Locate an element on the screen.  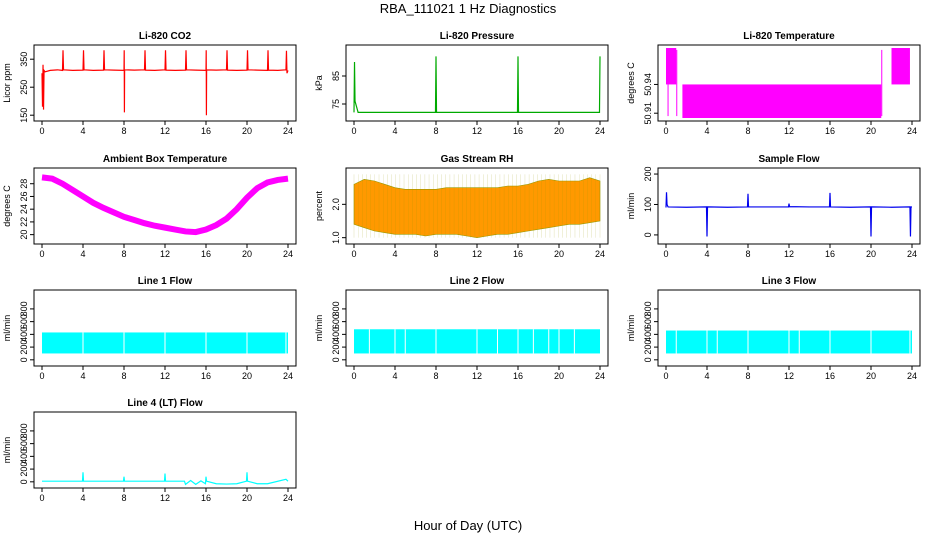
panel-9-xtick-label: 8 is located at coordinates (747, 376).